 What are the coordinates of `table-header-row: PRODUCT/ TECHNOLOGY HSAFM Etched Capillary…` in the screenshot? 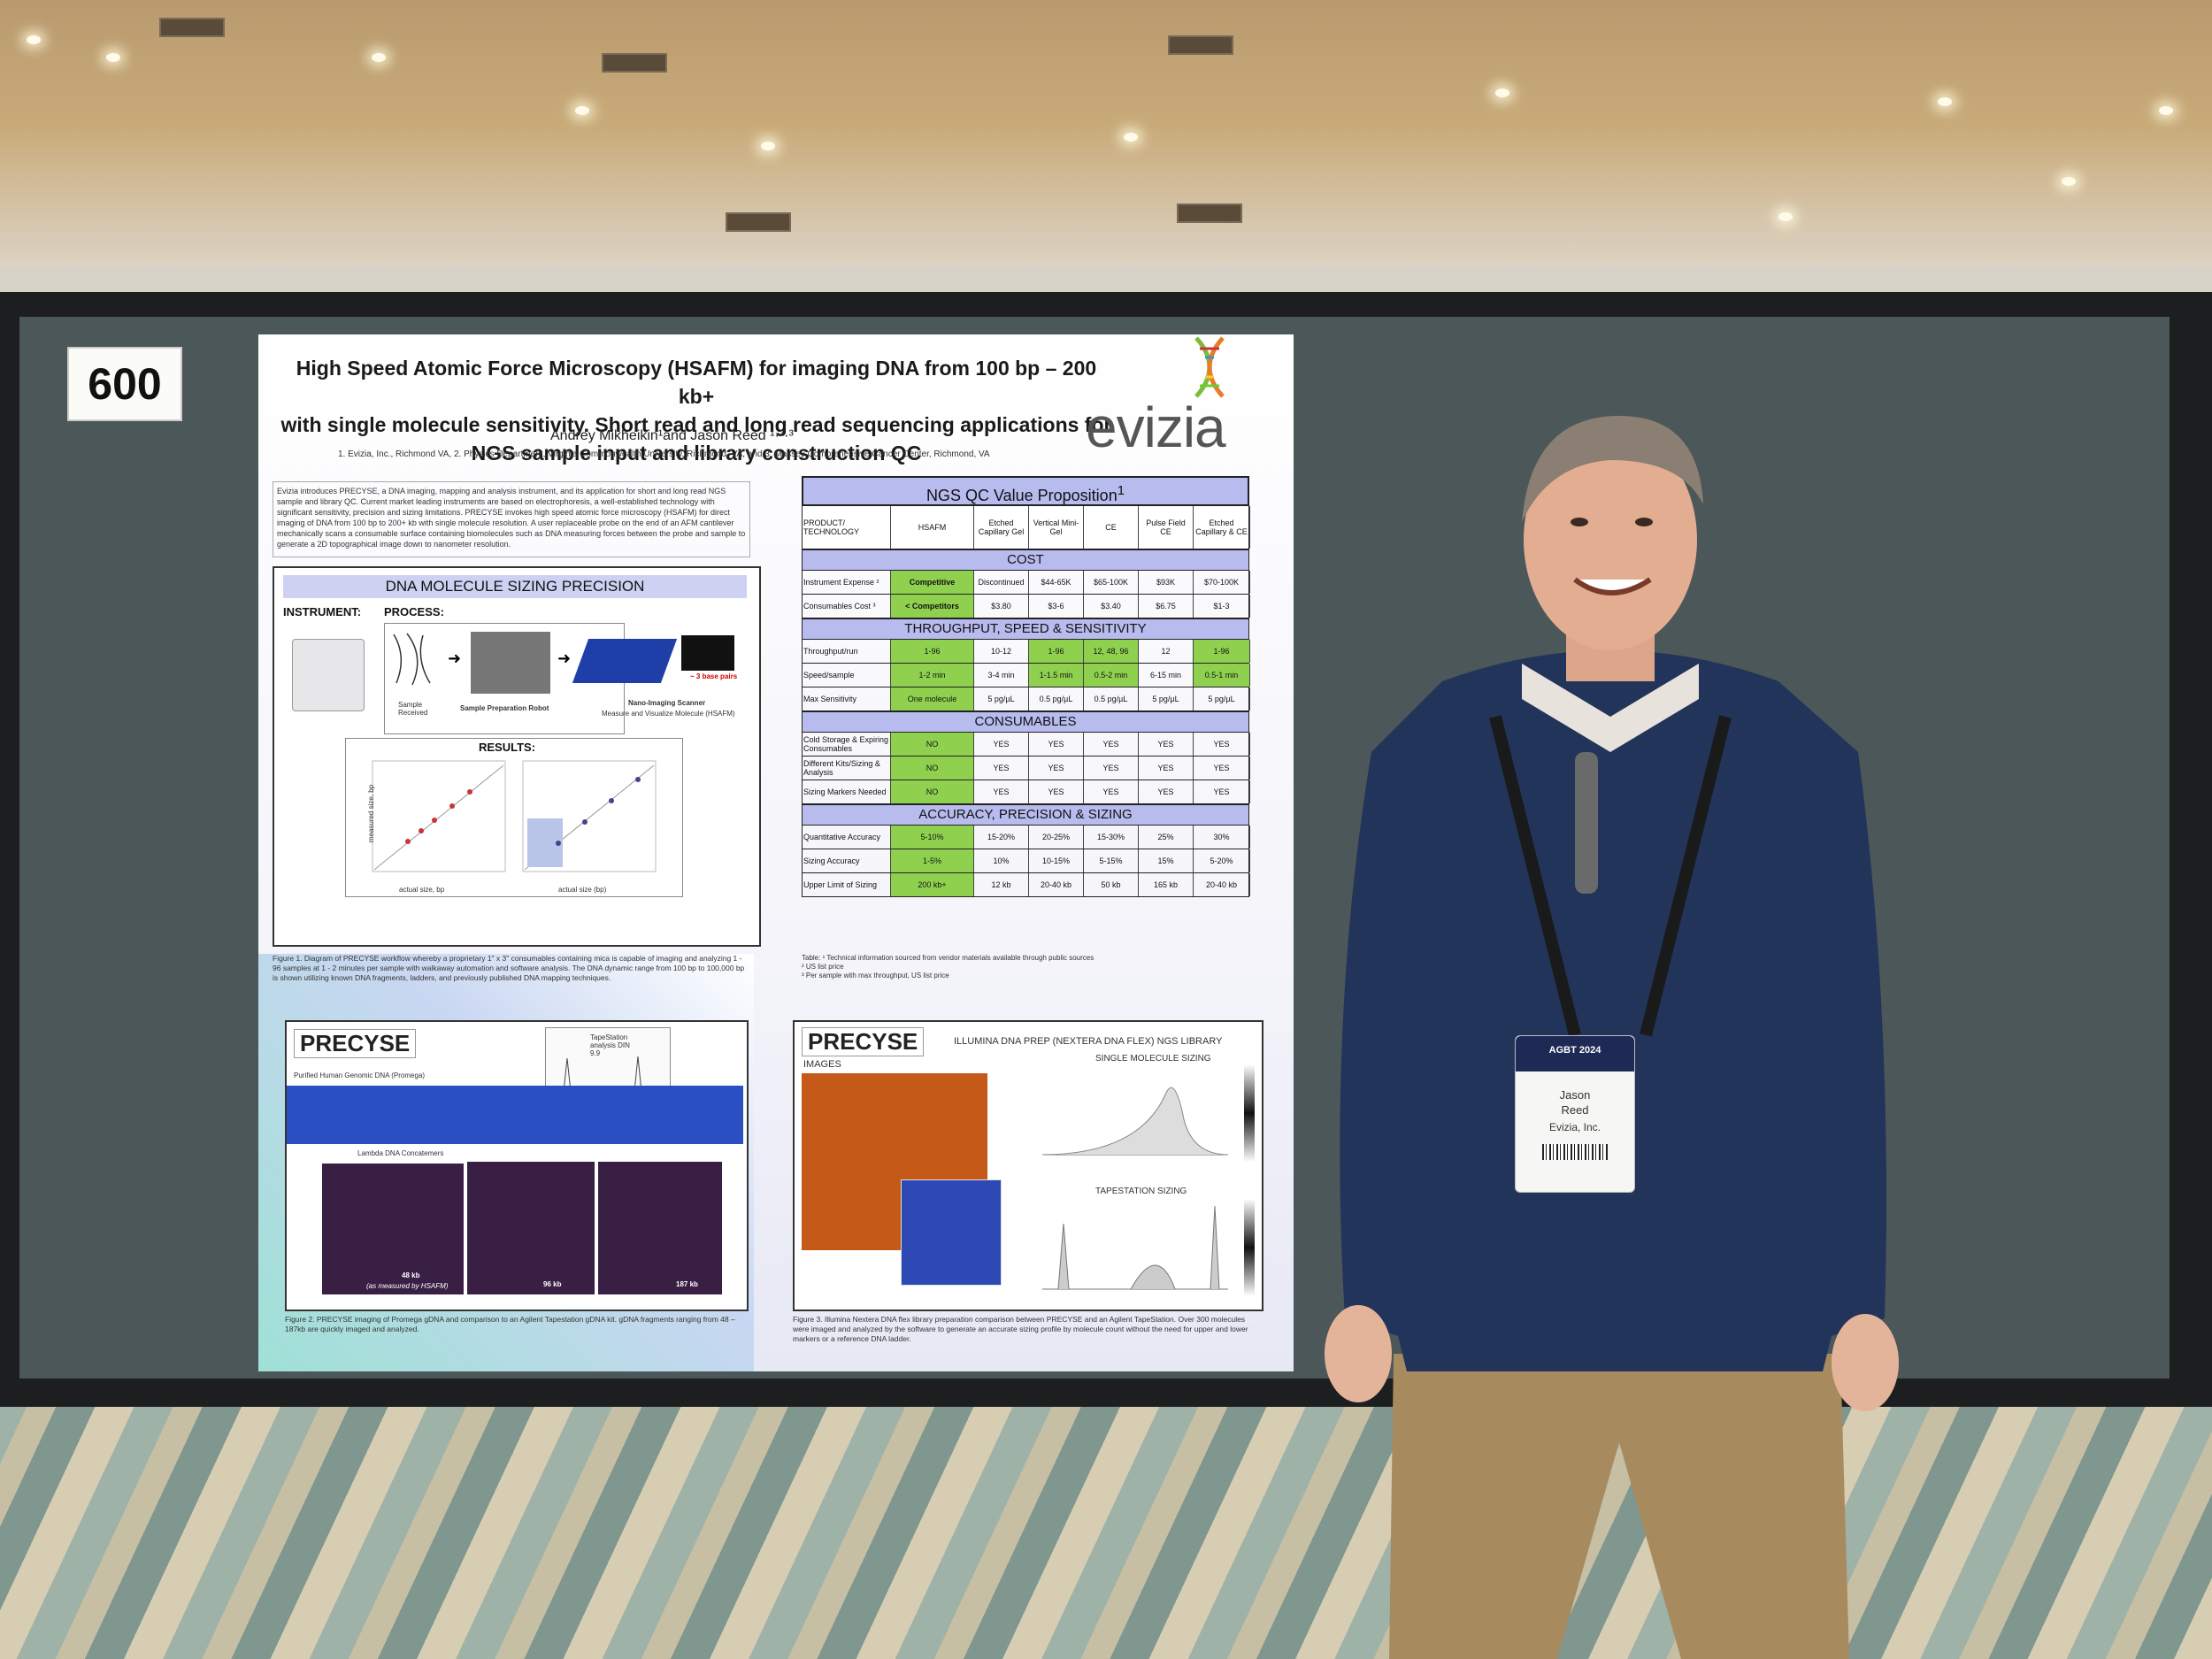 It's located at (1026, 527).